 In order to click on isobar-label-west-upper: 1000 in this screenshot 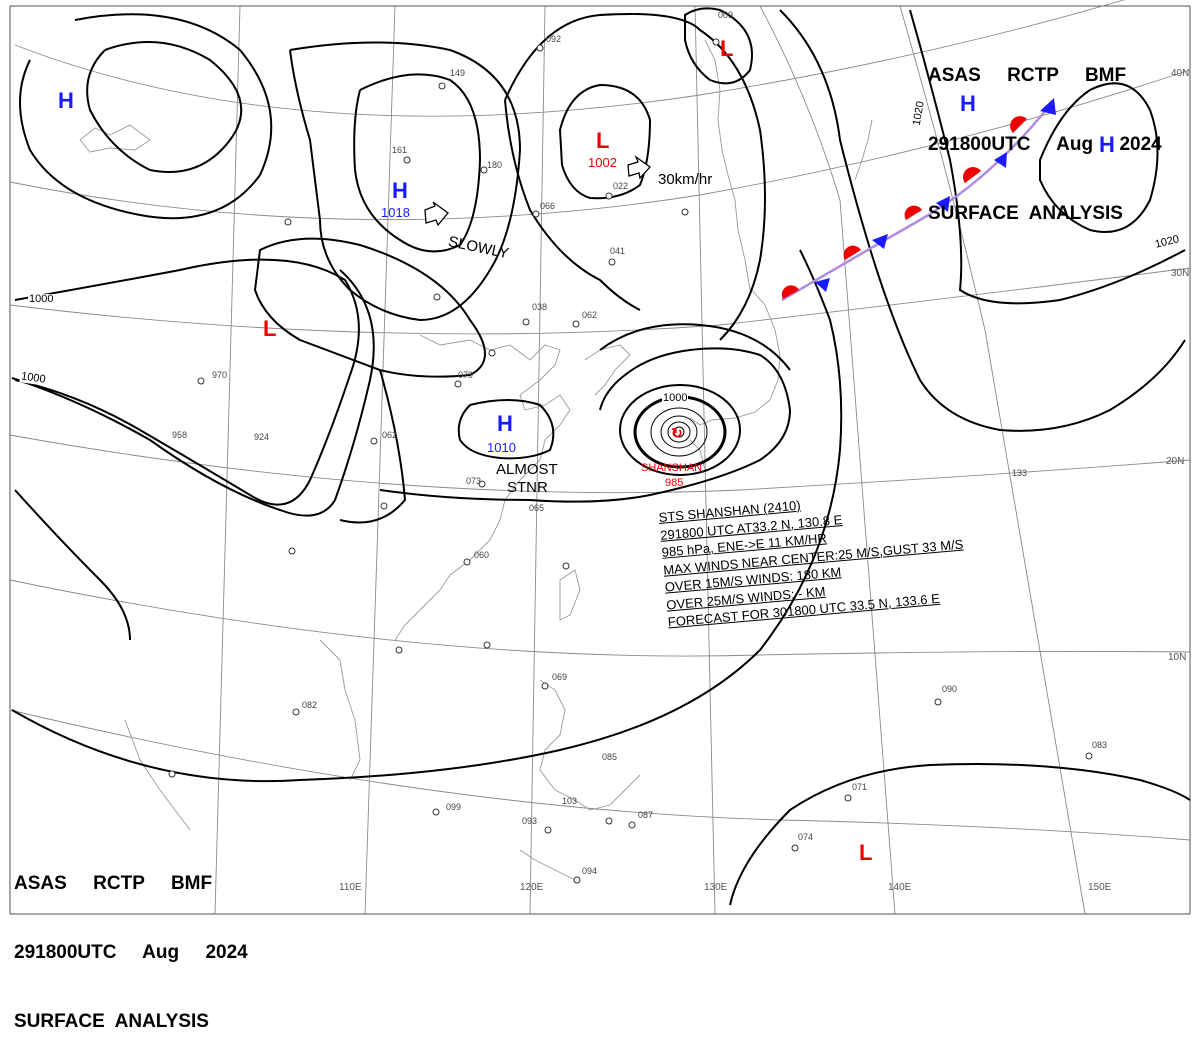, I will do `click(41, 299)`.